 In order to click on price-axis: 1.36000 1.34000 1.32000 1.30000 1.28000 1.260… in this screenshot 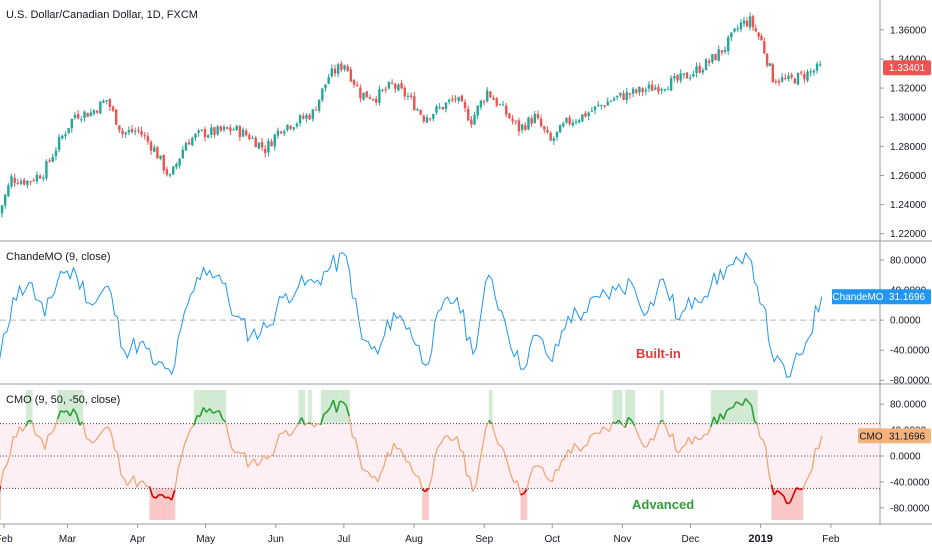, I will do `click(903, 132)`.